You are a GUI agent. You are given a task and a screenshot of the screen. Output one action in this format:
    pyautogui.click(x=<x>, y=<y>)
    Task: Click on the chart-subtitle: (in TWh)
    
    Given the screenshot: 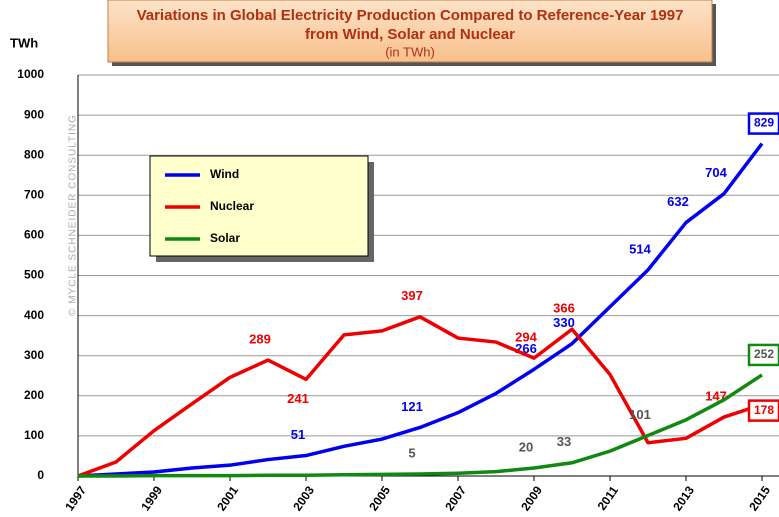 What is the action you would take?
    pyautogui.click(x=410, y=51)
    